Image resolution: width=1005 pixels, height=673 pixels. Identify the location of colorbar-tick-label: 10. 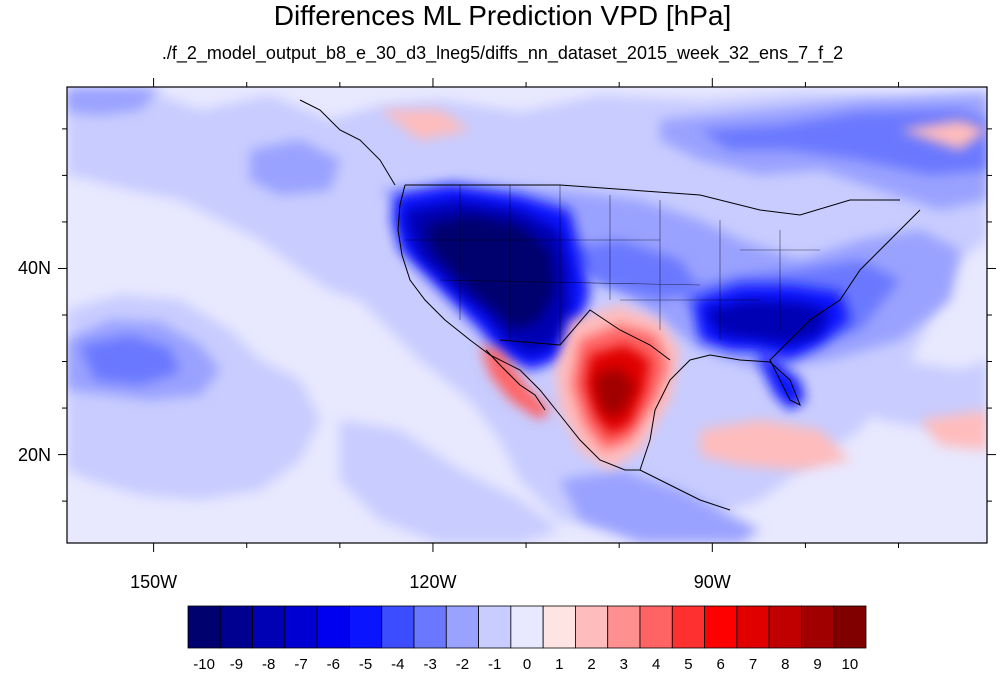
(850, 664).